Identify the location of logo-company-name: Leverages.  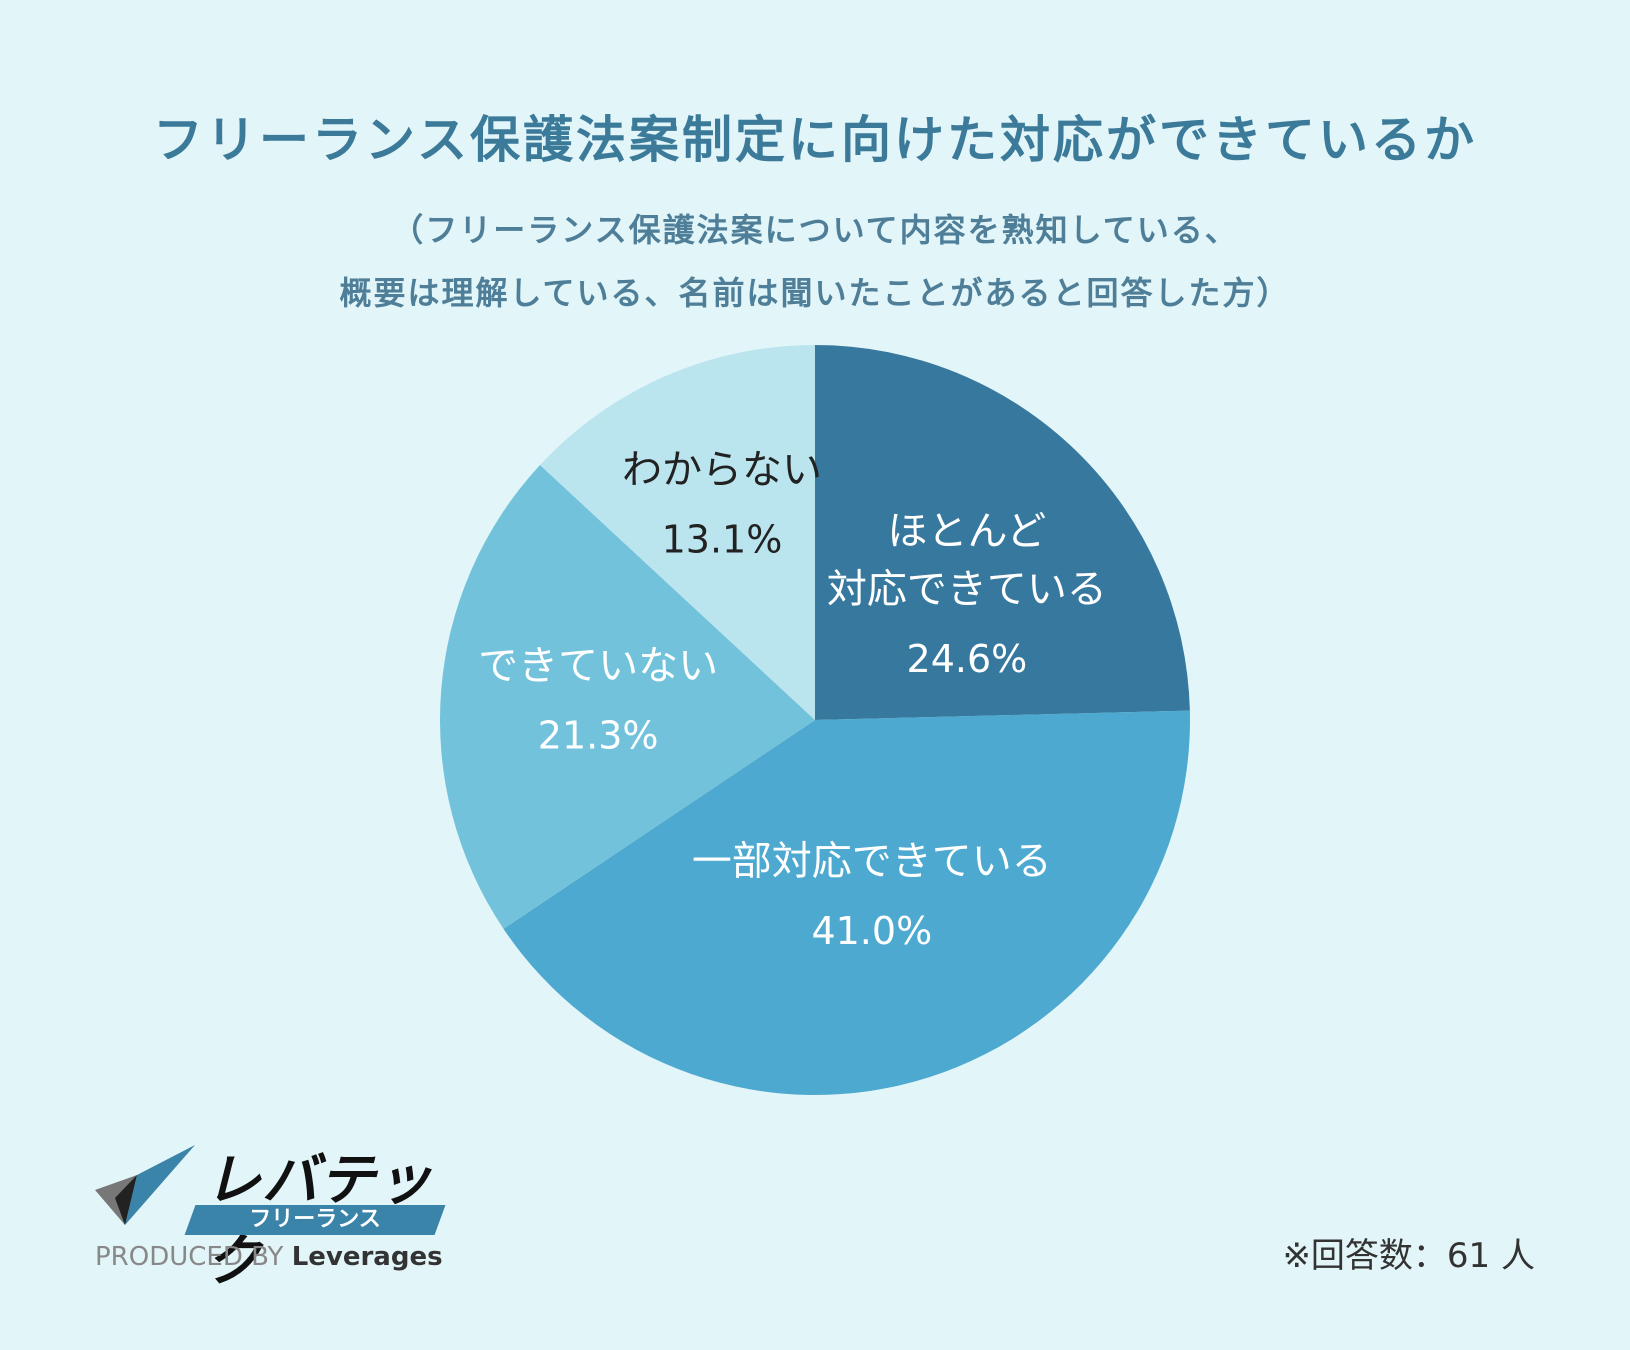
(367, 1257).